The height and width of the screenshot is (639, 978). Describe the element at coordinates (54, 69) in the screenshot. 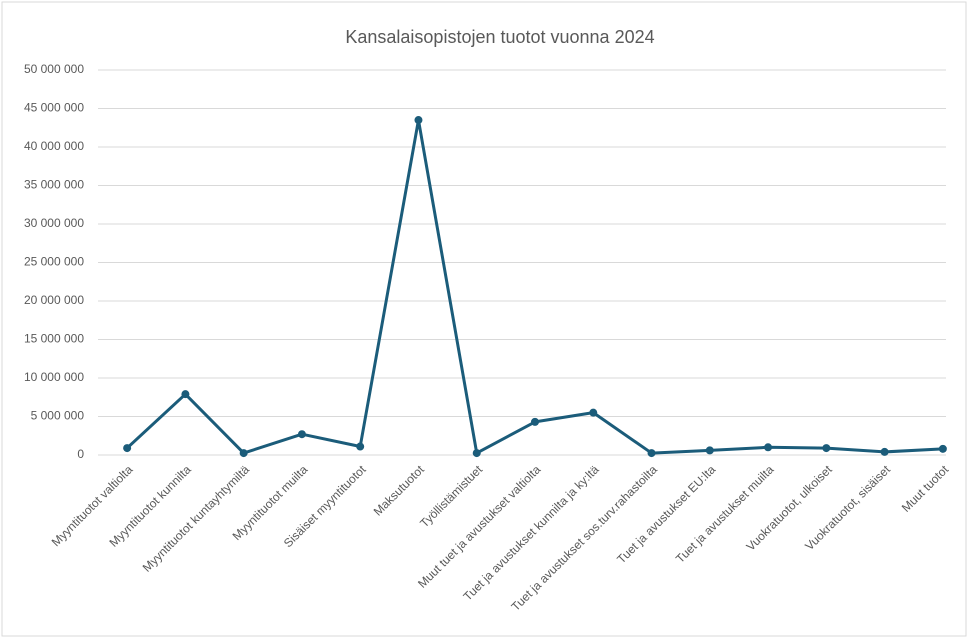

I see `y-tick-label: 50 000 000` at that location.